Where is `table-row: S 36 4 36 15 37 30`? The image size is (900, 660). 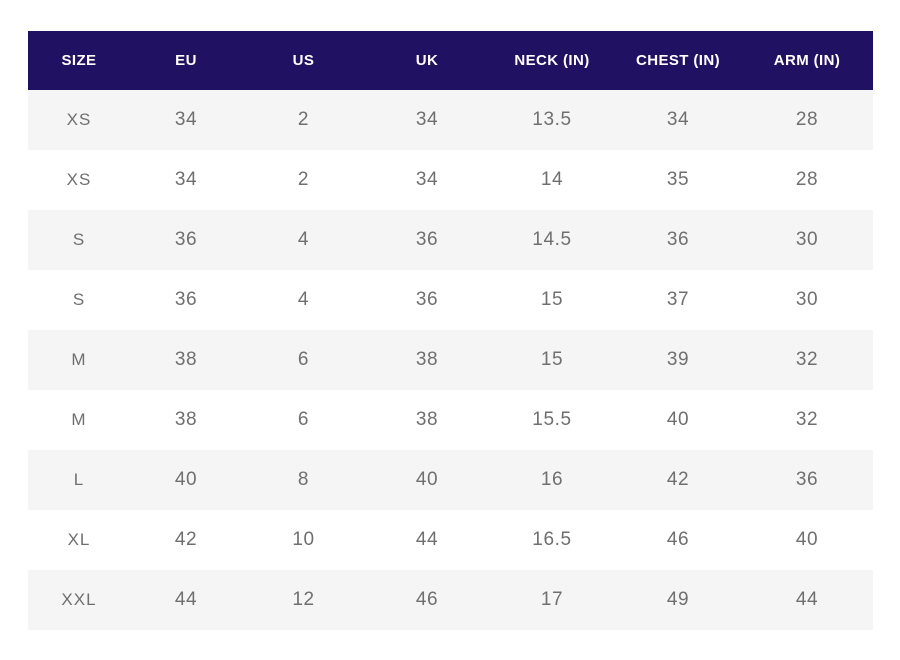 table-row: S 36 4 36 15 37 30 is located at coordinates (450, 300).